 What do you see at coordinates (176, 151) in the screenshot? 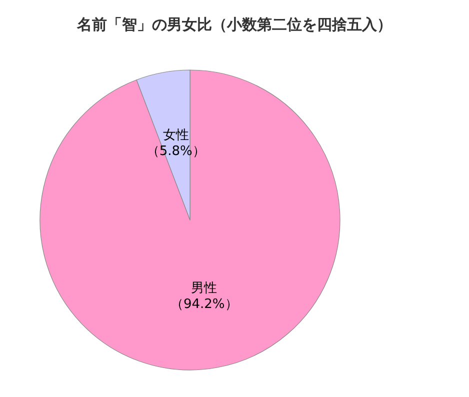
I see `data-label: （5.8%）` at bounding box center [176, 151].